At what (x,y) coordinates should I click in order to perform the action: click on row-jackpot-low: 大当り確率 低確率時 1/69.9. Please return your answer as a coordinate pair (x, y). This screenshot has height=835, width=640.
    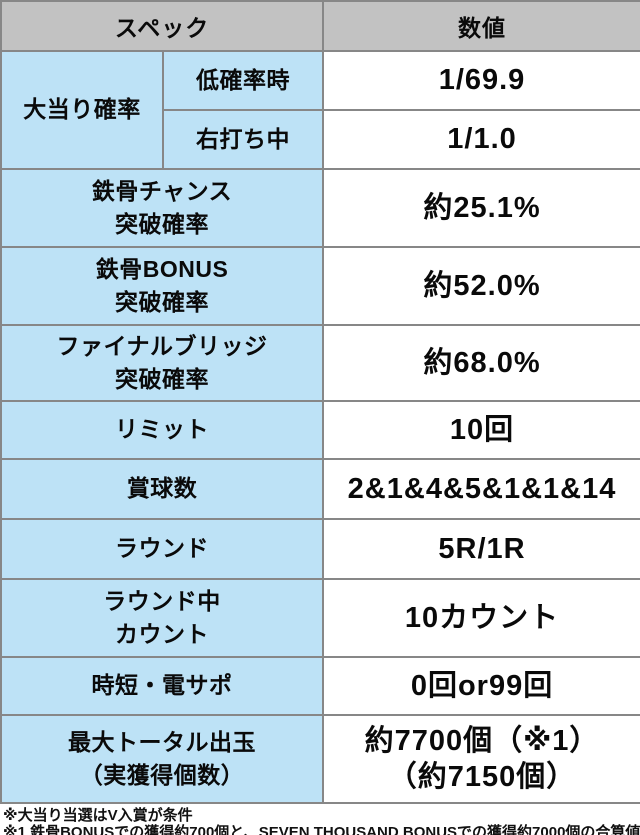
    Looking at the image, I should click on (320, 110).